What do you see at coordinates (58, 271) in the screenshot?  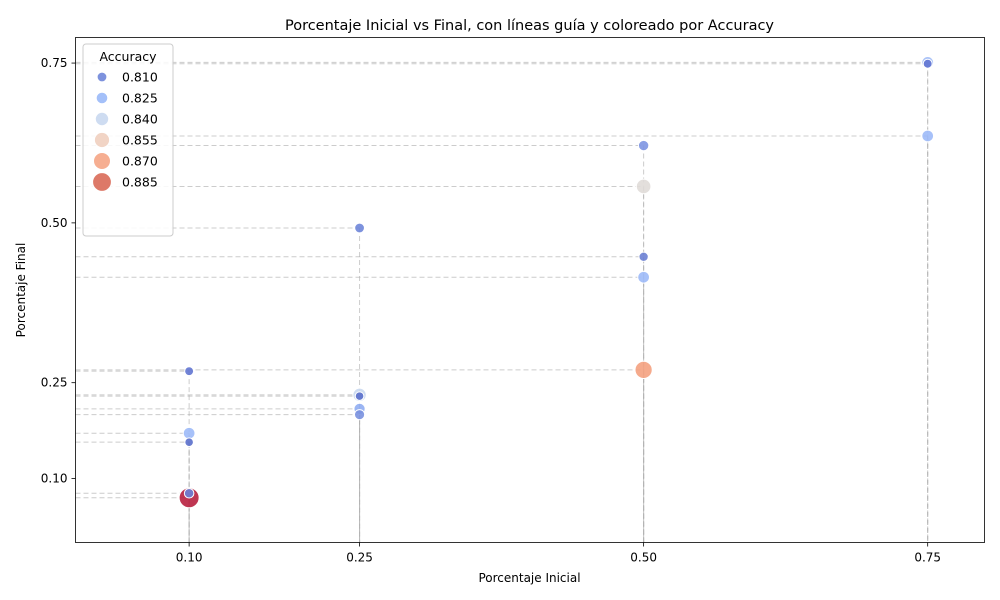 I see `y-axis-ticks: 0.10 0.25 0.50 0.75` at bounding box center [58, 271].